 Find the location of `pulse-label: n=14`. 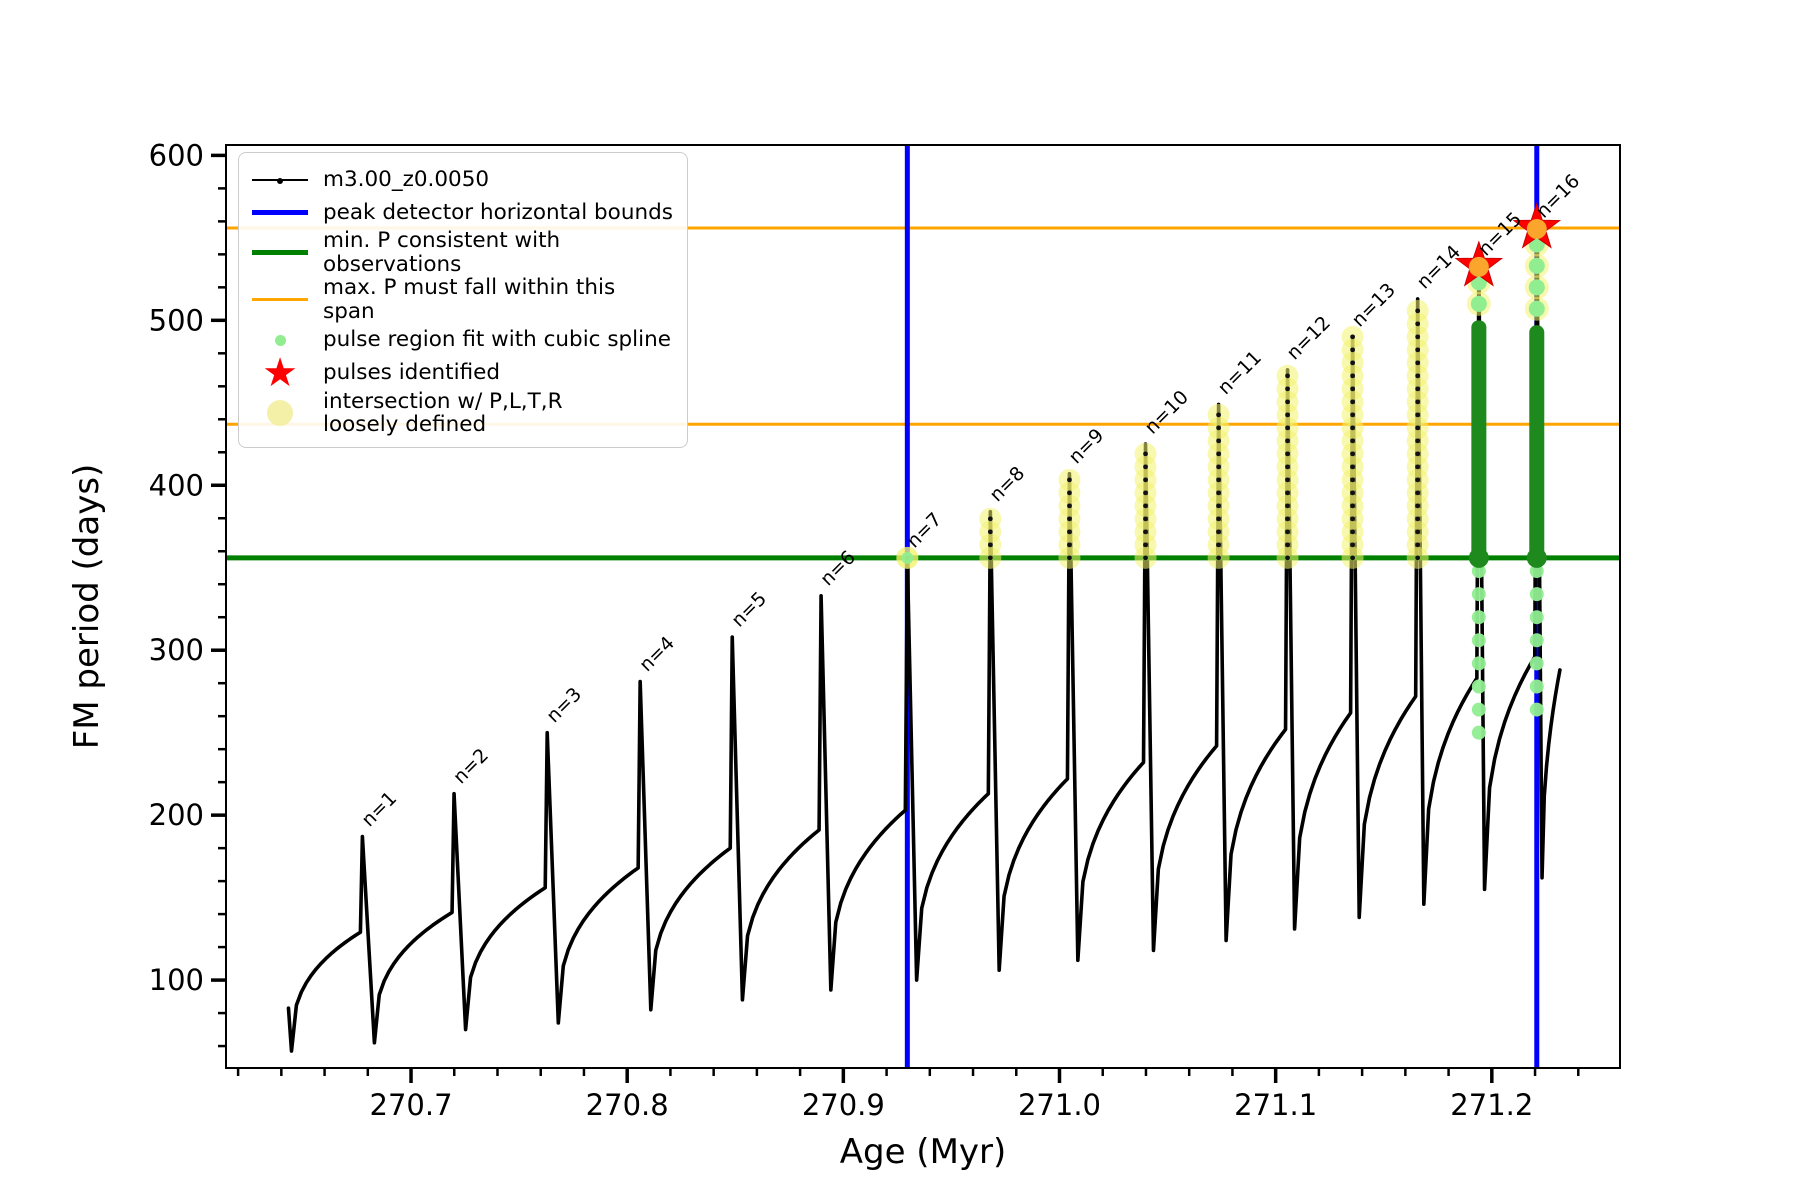

pulse-label: n=14 is located at coordinates (1439, 267).